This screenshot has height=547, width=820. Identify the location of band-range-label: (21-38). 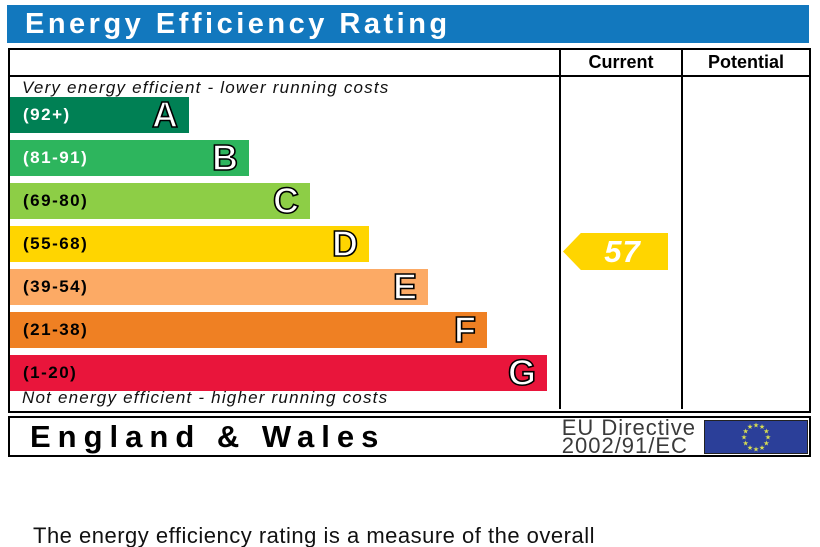
(56, 329).